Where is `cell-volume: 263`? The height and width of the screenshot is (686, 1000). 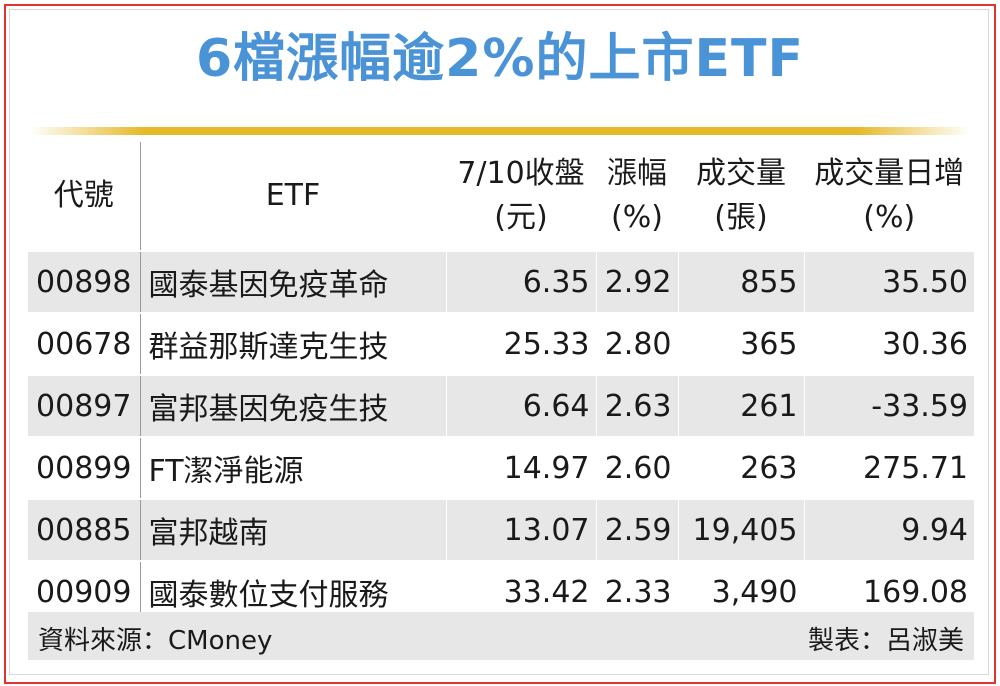 cell-volume: 263 is located at coordinates (740, 467).